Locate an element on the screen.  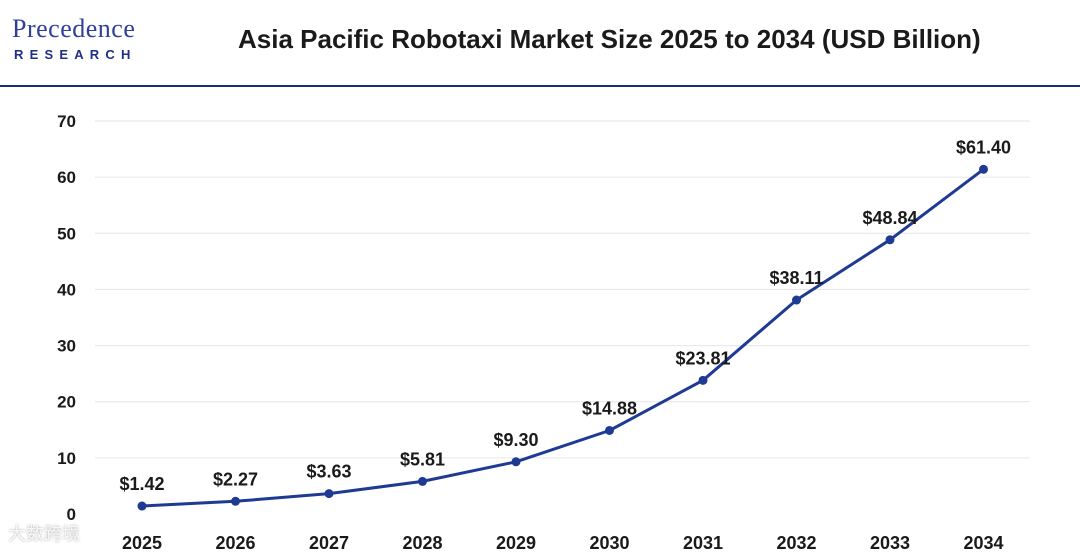
x-tick-label: 2028 is located at coordinates (422, 543).